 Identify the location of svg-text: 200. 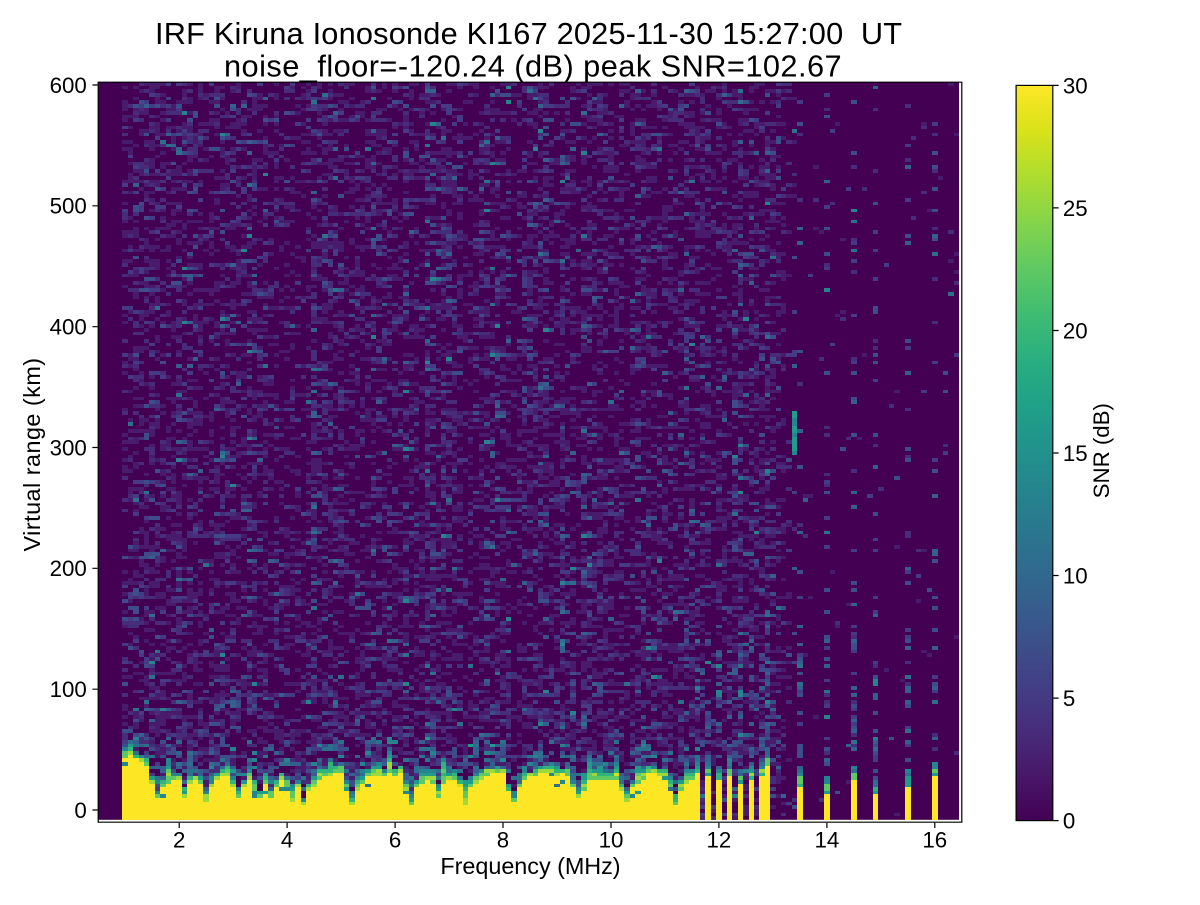
(68, 568).